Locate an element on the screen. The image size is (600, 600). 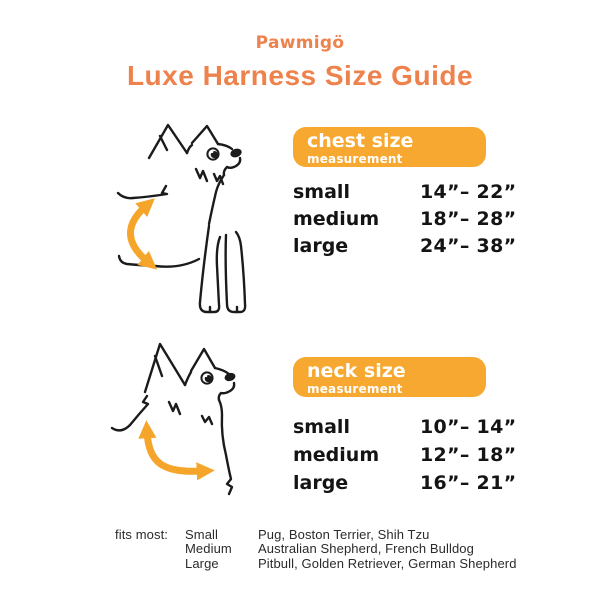
size-value: 10”– 14” is located at coordinates (468, 427).